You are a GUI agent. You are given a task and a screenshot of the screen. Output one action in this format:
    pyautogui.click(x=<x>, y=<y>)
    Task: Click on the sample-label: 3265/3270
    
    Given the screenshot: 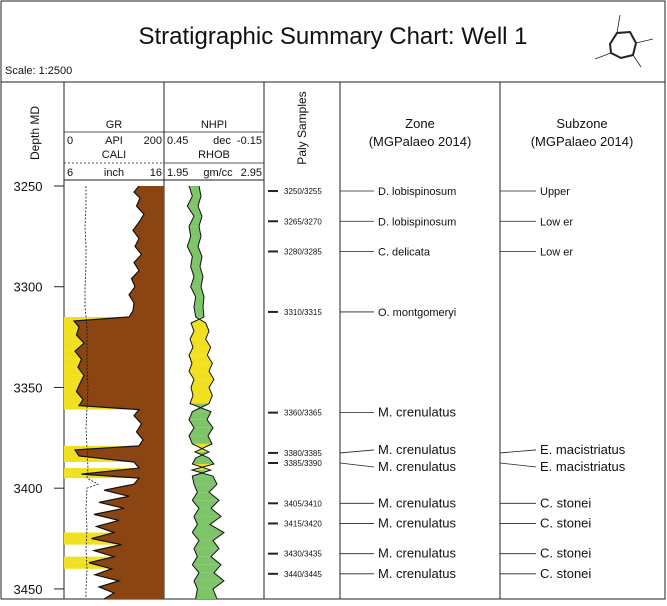 What is the action you would take?
    pyautogui.click(x=303, y=221)
    